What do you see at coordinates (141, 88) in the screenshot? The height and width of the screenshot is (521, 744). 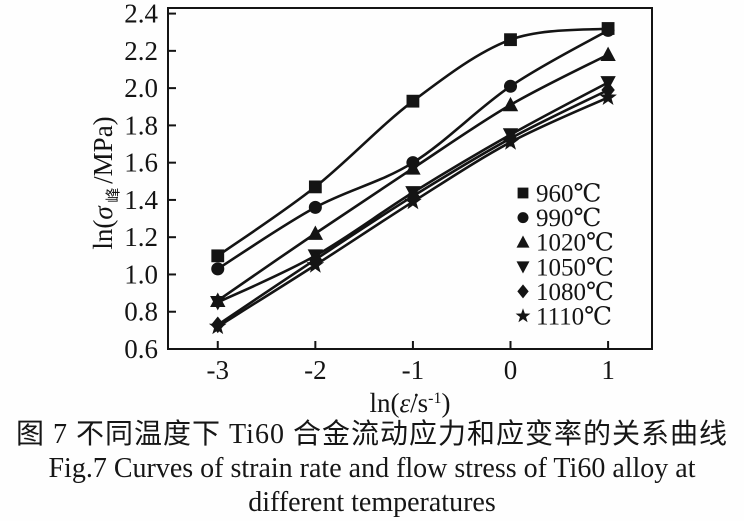 I see `y-tick-label: 2.0` at bounding box center [141, 88].